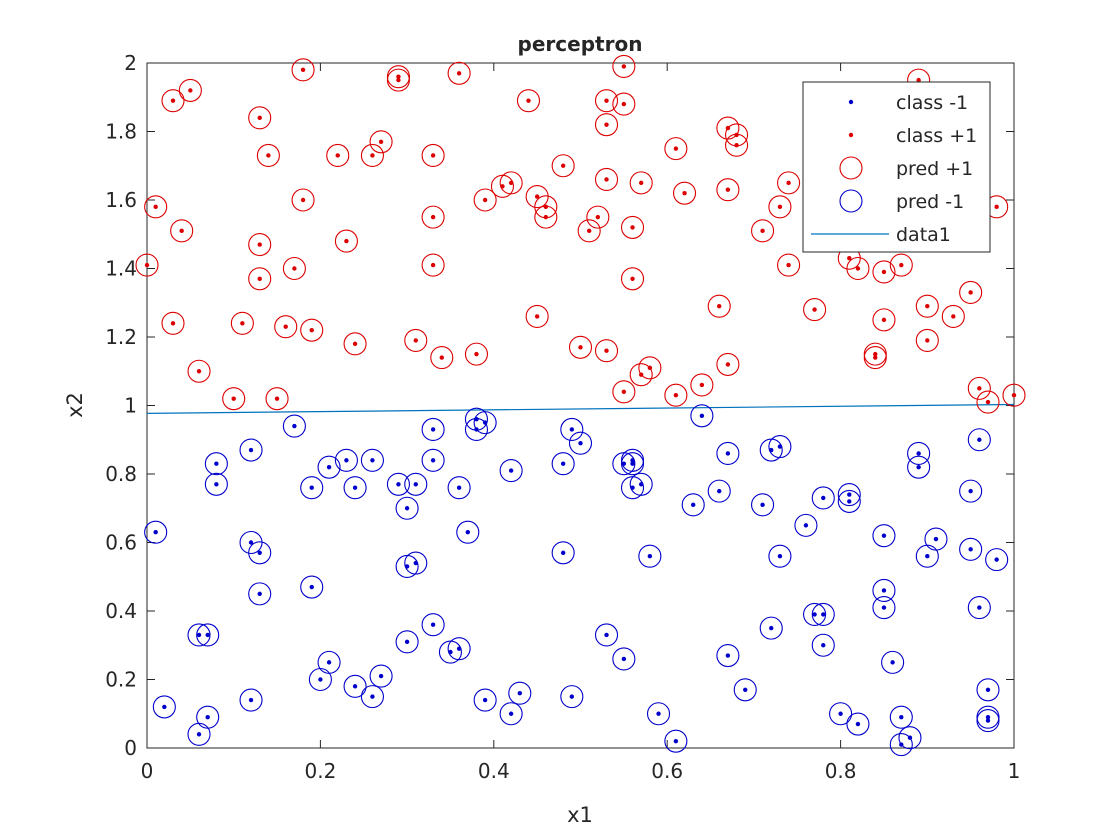 The height and width of the screenshot is (840, 1120). I want to click on y-tick-label: 1.6, so click(121, 200).